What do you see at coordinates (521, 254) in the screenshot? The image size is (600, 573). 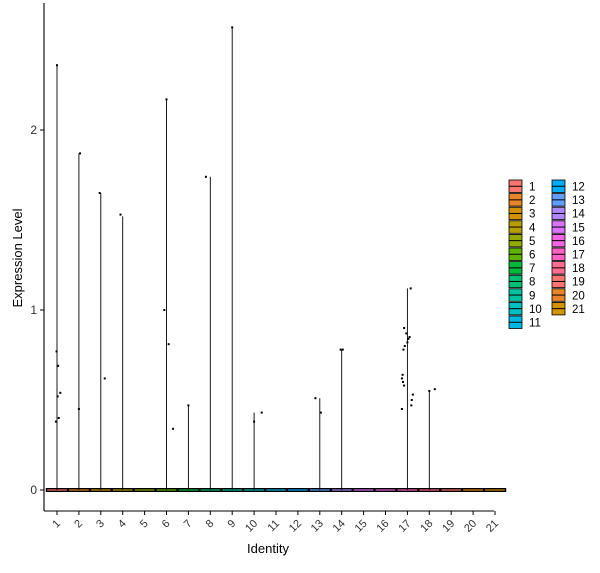 I see `legend-item-6: 6` at bounding box center [521, 254].